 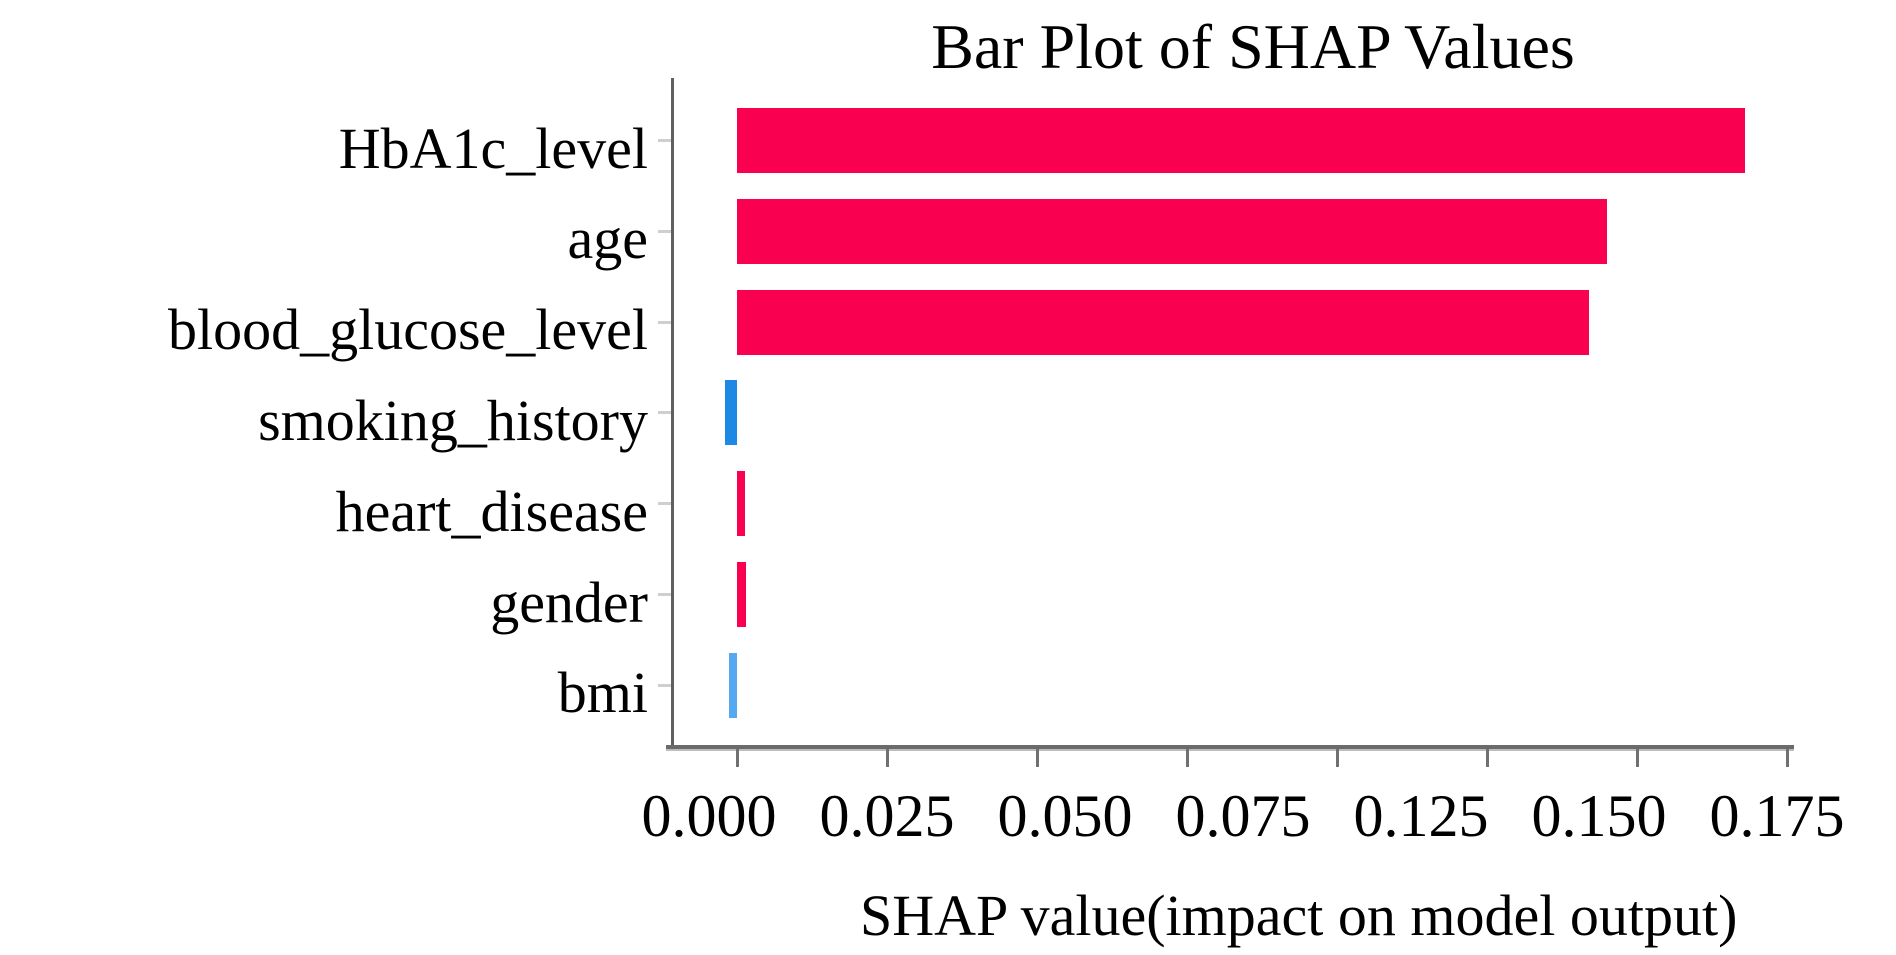 What do you see at coordinates (407, 330) in the screenshot?
I see `y-tick-label-blood_glucose_level: blood_glucose_level` at bounding box center [407, 330].